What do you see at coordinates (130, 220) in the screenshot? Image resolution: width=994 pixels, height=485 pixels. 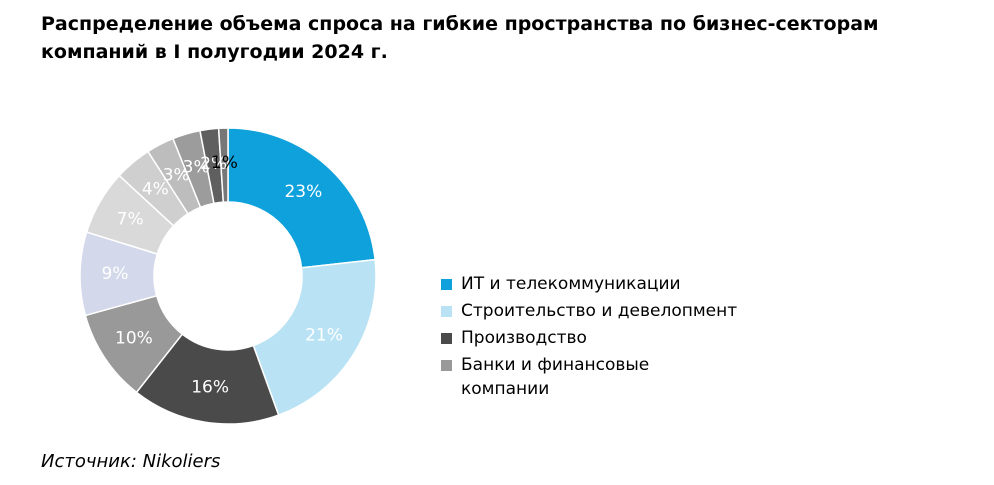 I see `slice-label-6: 7%` at bounding box center [130, 220].